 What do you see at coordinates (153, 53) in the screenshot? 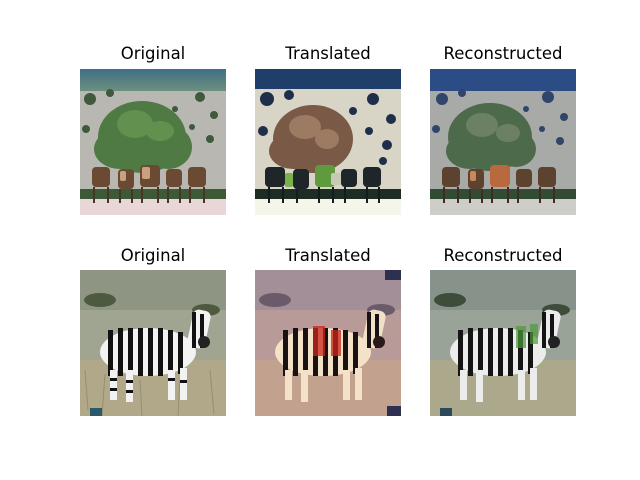
I see `title-original-horses: Original` at bounding box center [153, 53].